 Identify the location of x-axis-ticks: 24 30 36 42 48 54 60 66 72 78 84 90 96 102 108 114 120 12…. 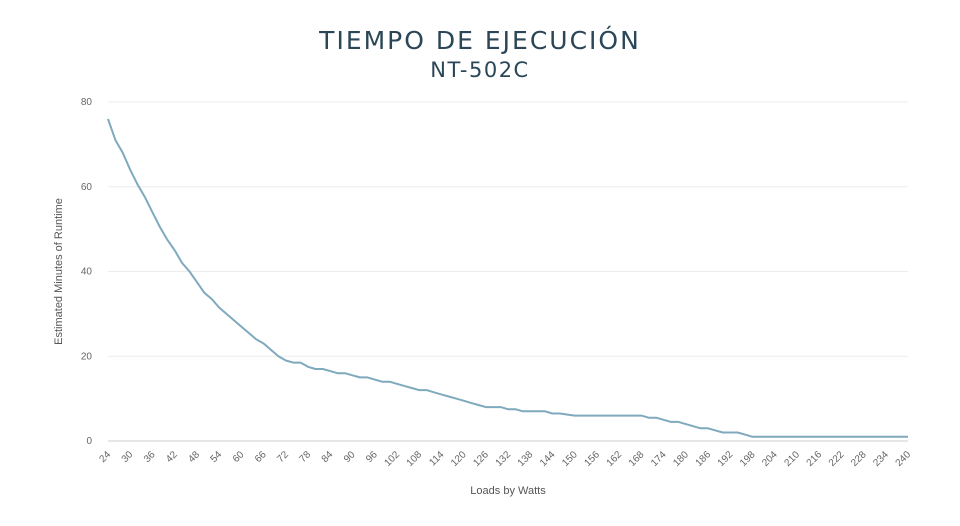
(505, 459).